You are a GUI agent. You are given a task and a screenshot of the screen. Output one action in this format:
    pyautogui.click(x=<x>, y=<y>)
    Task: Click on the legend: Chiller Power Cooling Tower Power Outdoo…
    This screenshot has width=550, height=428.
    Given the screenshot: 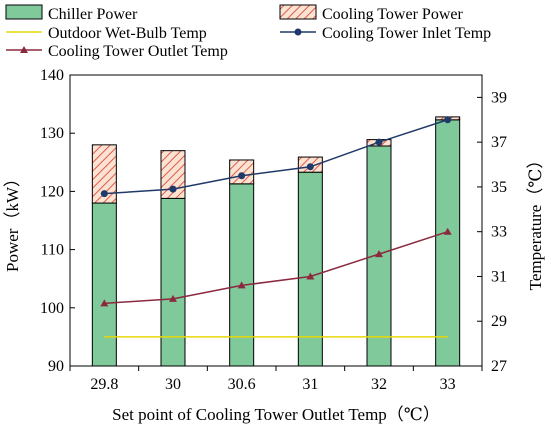 What is the action you would take?
    pyautogui.click(x=248, y=32)
    